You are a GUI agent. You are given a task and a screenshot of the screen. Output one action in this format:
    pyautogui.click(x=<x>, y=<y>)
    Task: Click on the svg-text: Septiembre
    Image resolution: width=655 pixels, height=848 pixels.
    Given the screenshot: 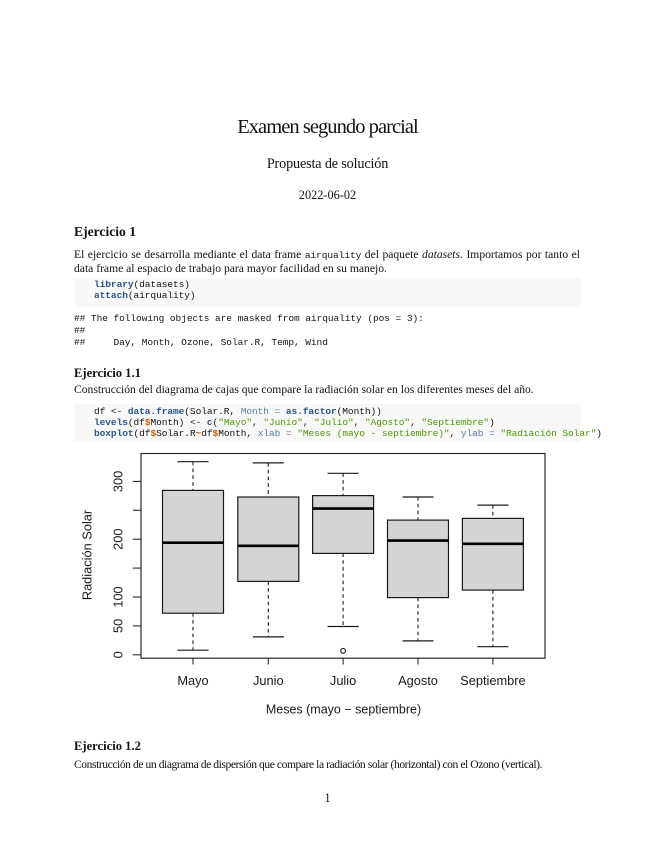 What is the action you would take?
    pyautogui.click(x=492, y=680)
    